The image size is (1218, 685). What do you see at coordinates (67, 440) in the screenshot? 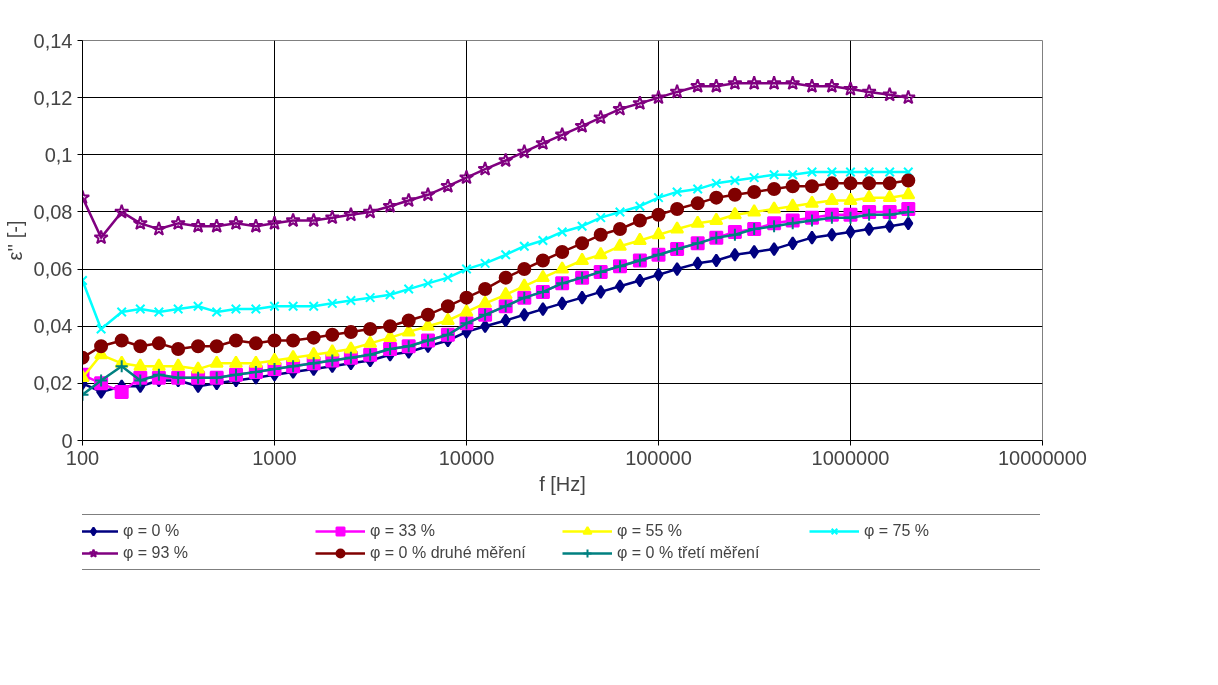
I see `y-tick-label: 0` at bounding box center [67, 440].